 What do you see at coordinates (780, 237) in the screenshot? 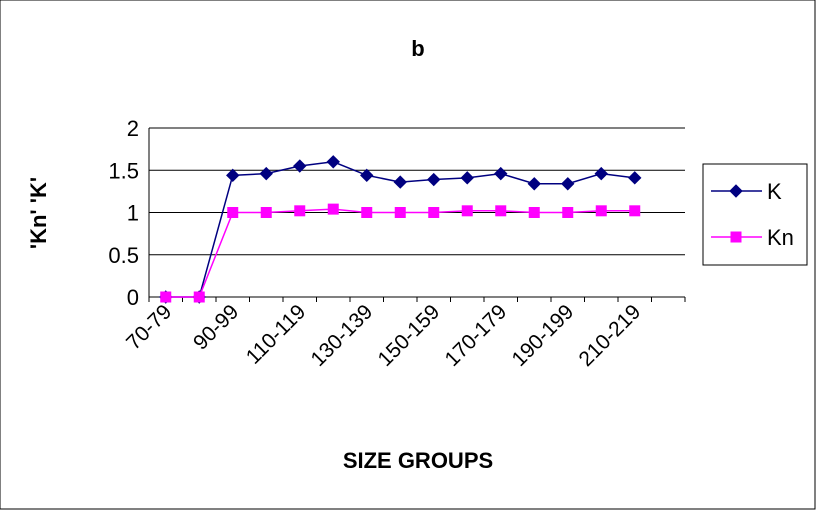
I see `legend-label-kn: Kn` at bounding box center [780, 237].